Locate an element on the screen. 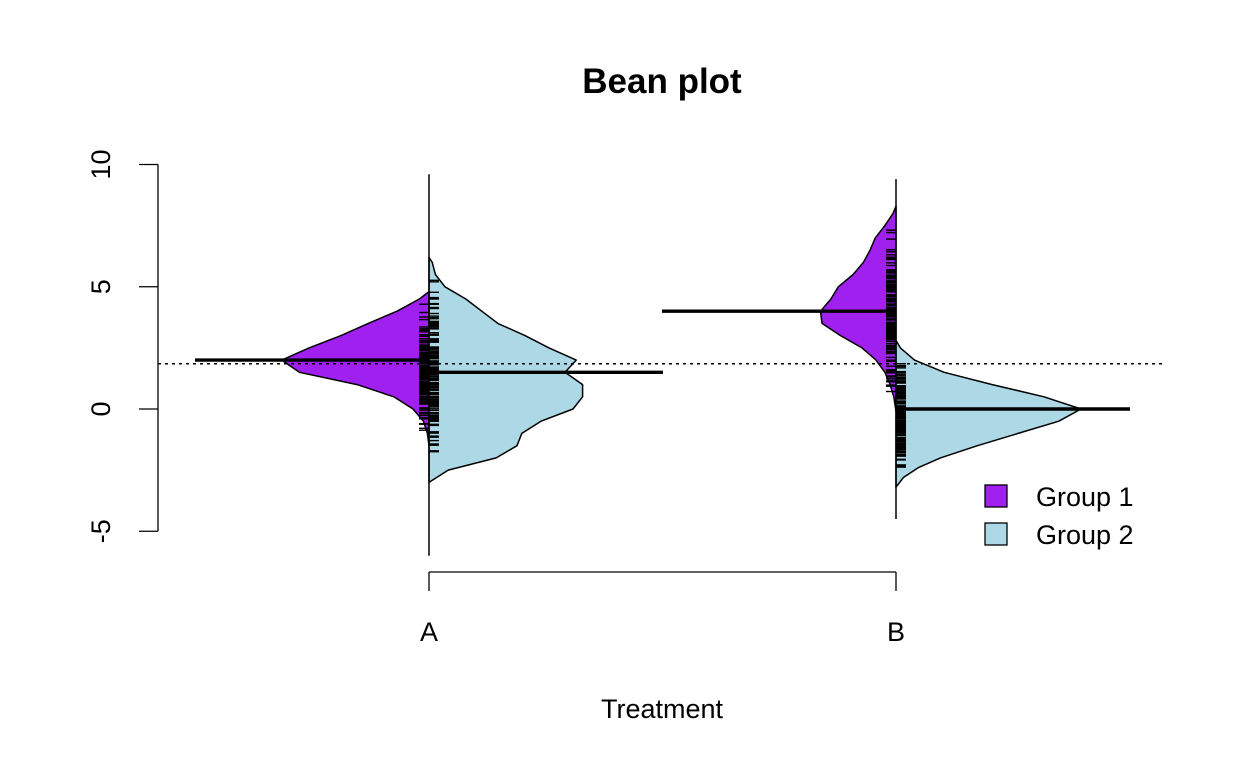 This screenshot has height=768, width=1248. y-tick-label: -5 is located at coordinates (101, 531).